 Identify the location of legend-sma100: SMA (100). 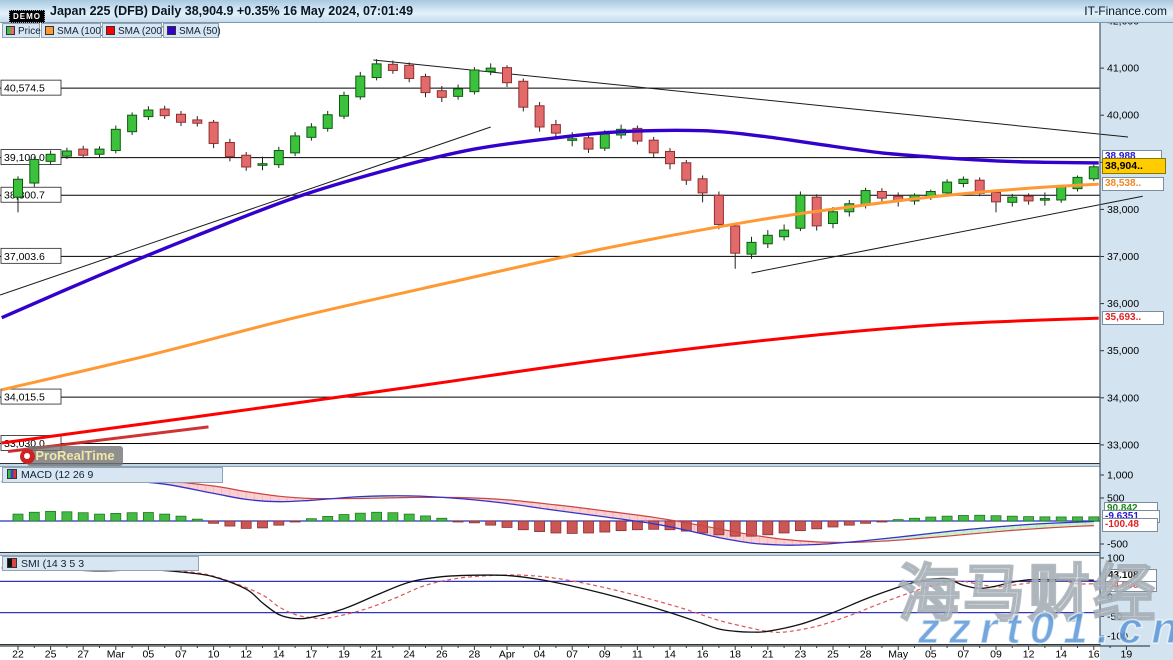
(73, 30).